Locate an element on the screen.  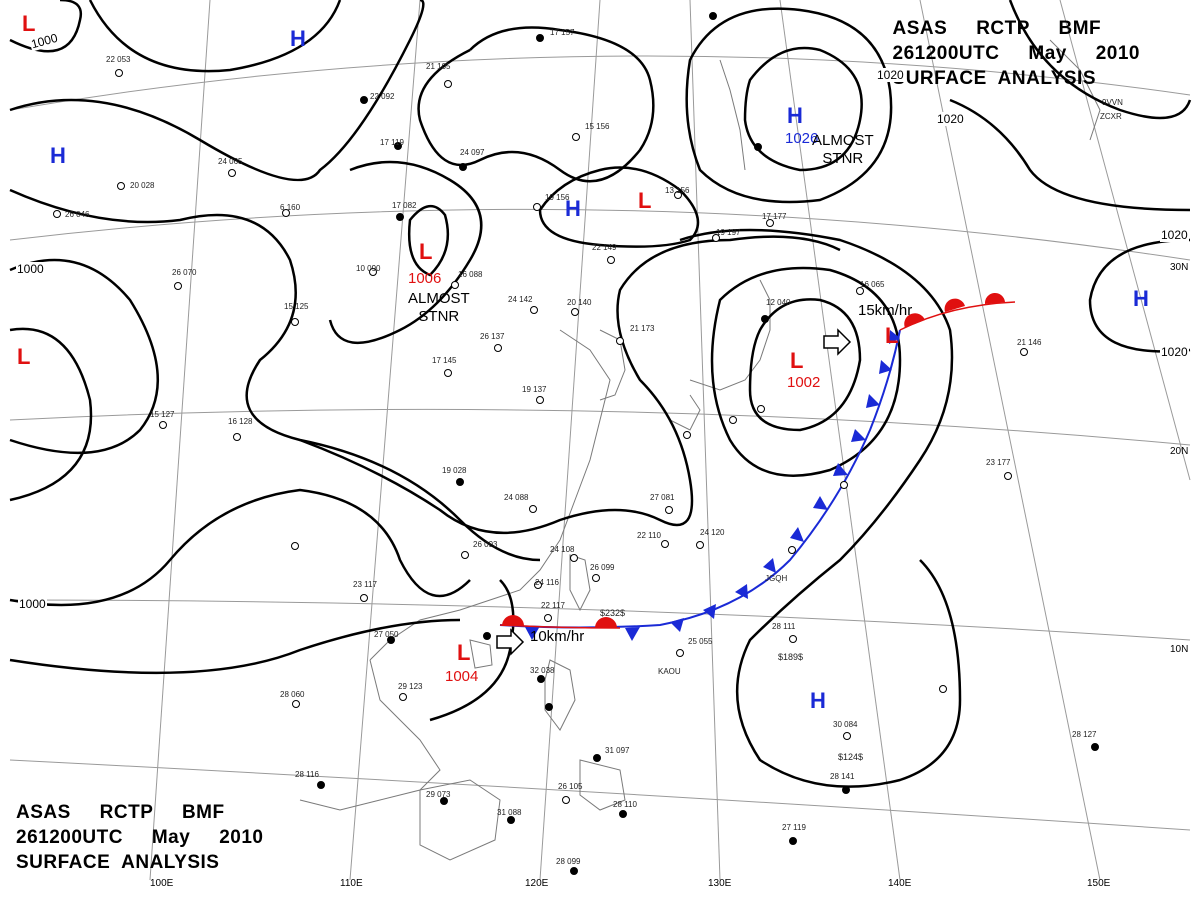
station-plot: 17 082 is located at coordinates (404, 205).